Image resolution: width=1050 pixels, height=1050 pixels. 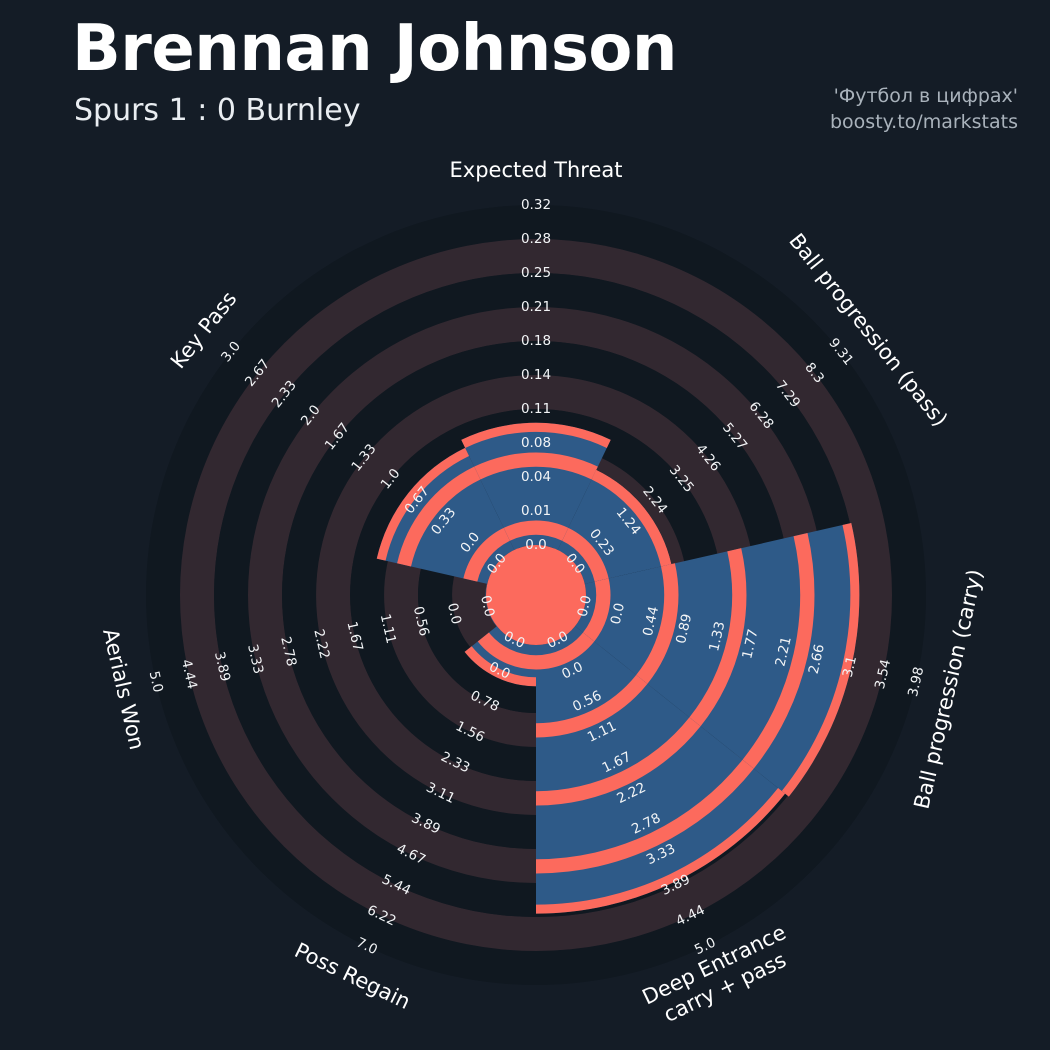 I want to click on axis-tick-label: 0.28, so click(x=536, y=239).